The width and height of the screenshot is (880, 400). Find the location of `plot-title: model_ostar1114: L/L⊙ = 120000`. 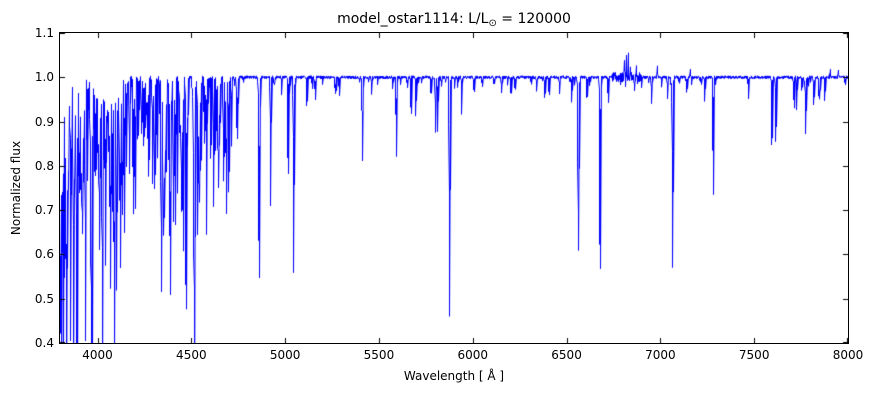

plot-title: model_ostar1114: L/L⊙ = 120000 is located at coordinates (454, 20).